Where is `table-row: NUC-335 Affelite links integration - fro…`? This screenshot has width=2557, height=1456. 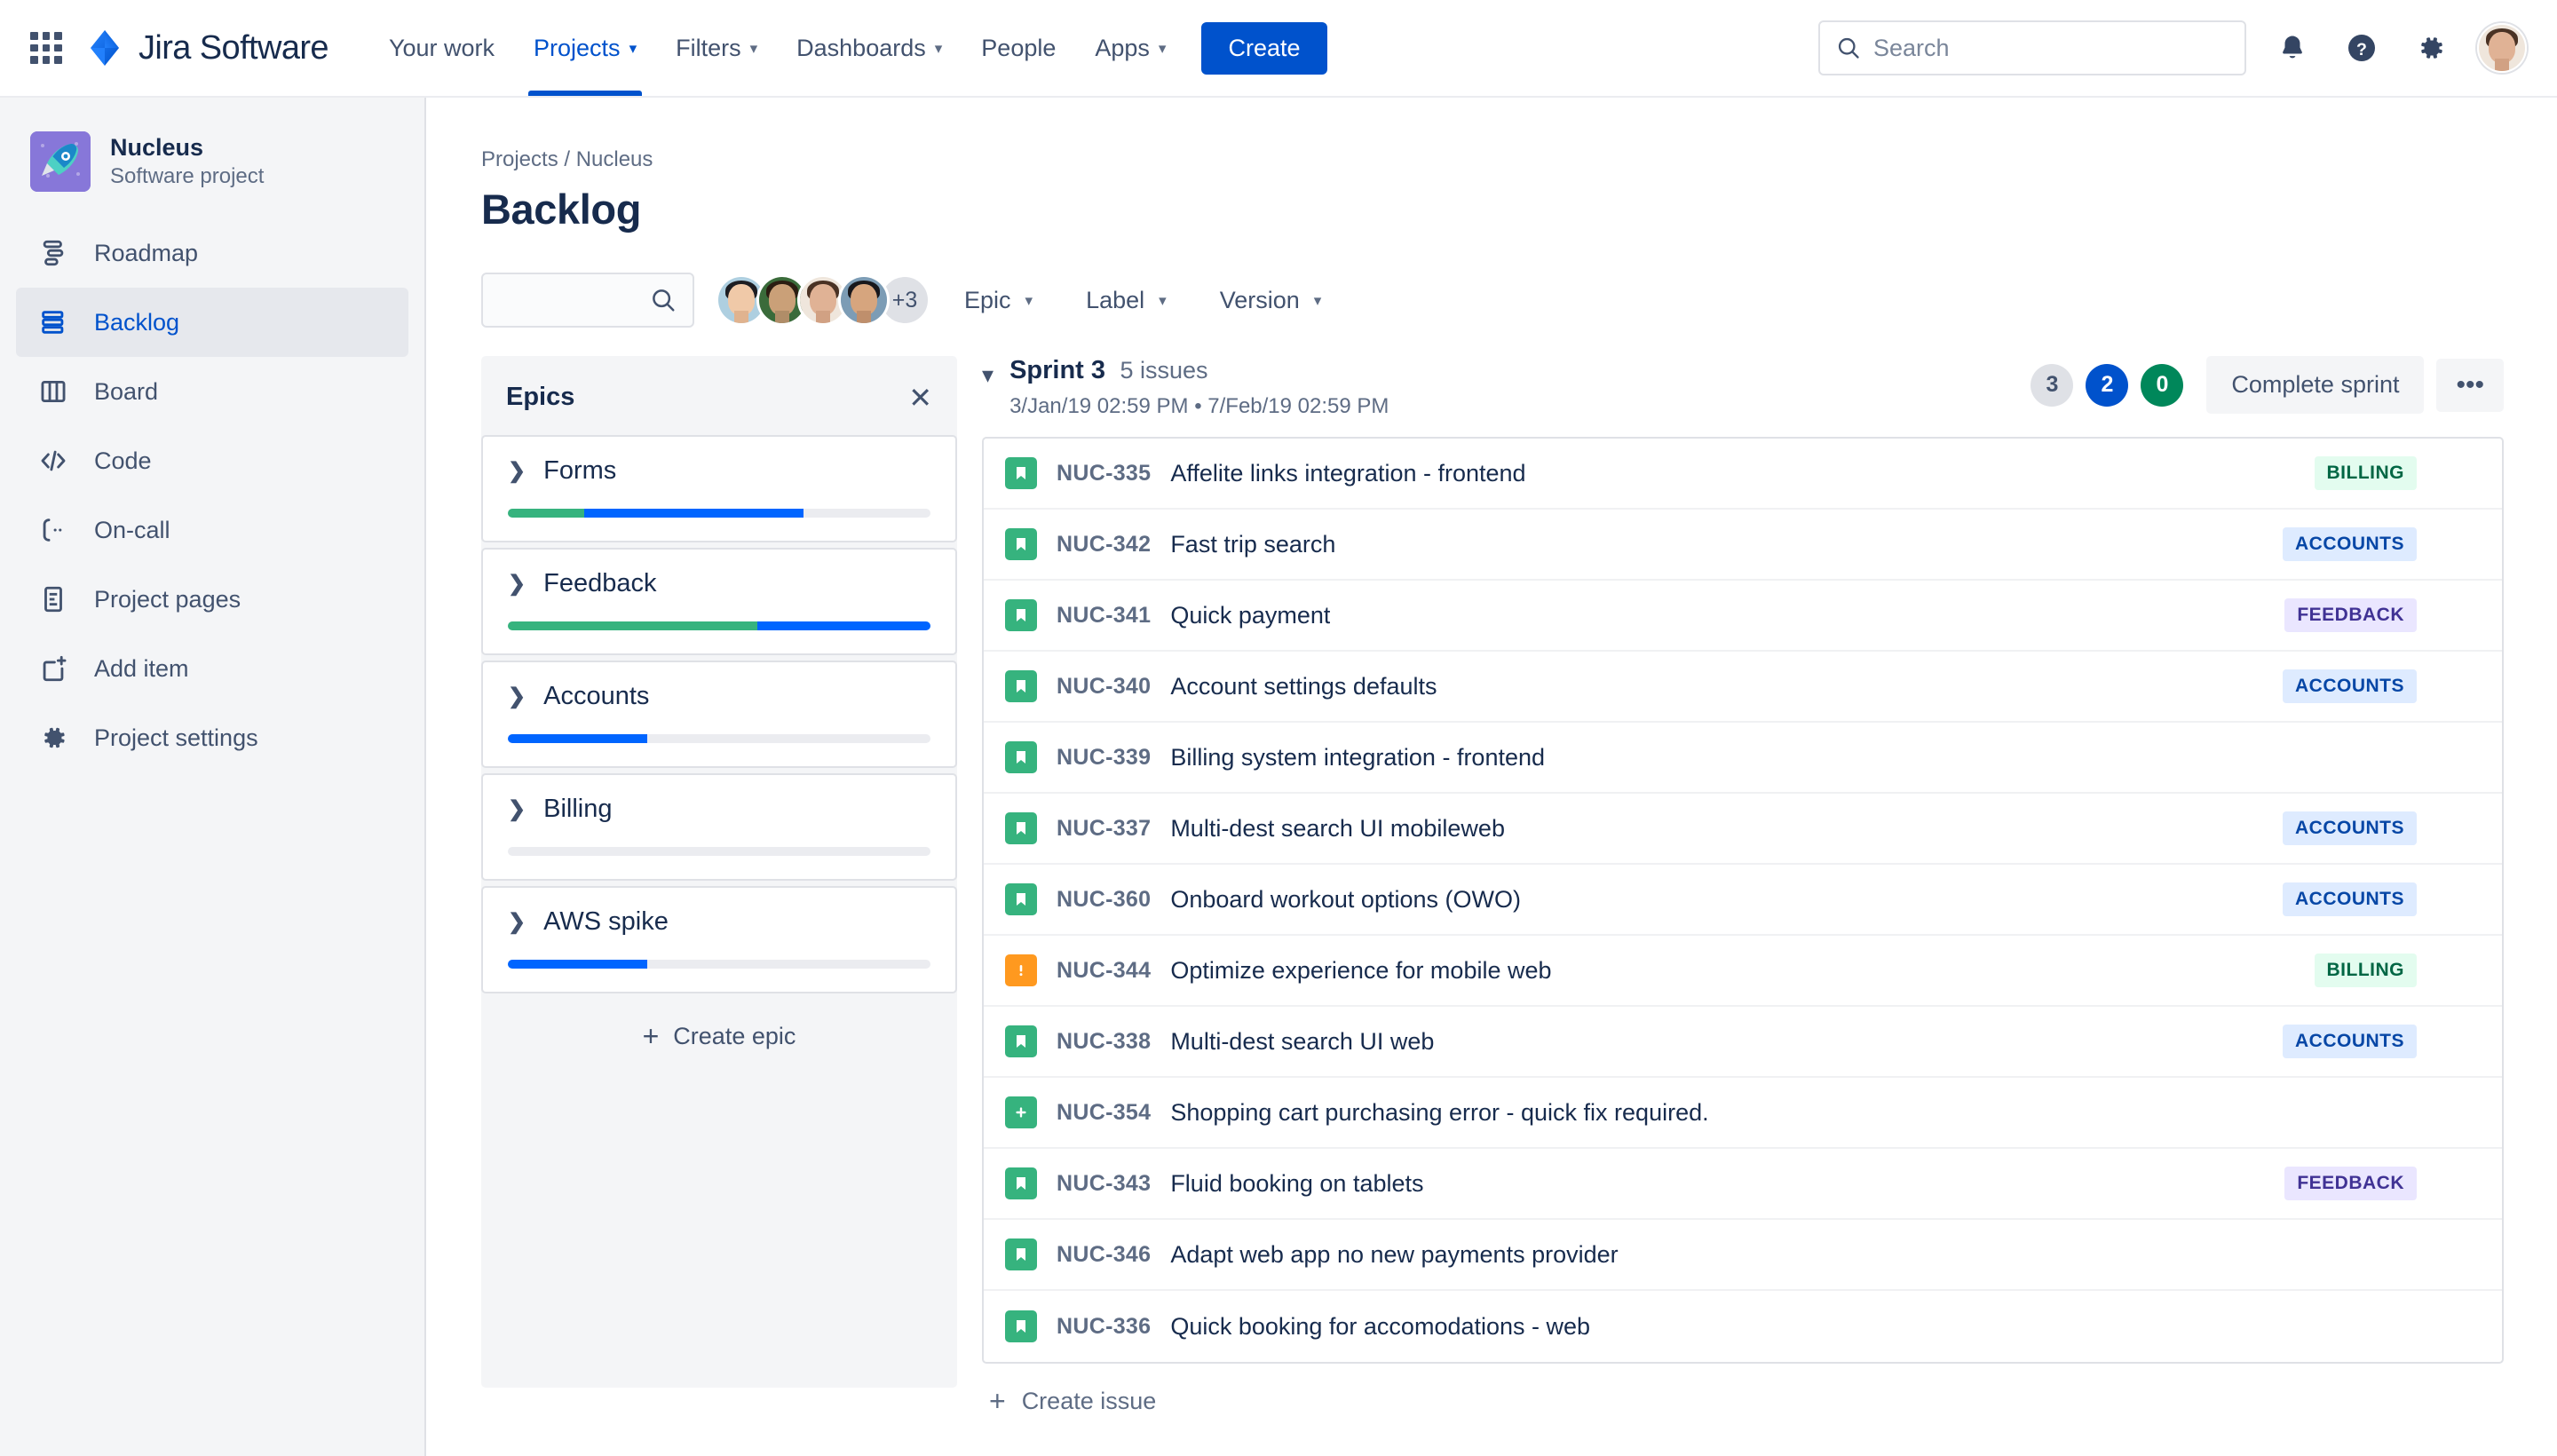 table-row: NUC-335 Affelite links integration - fro… is located at coordinates (1743, 474).